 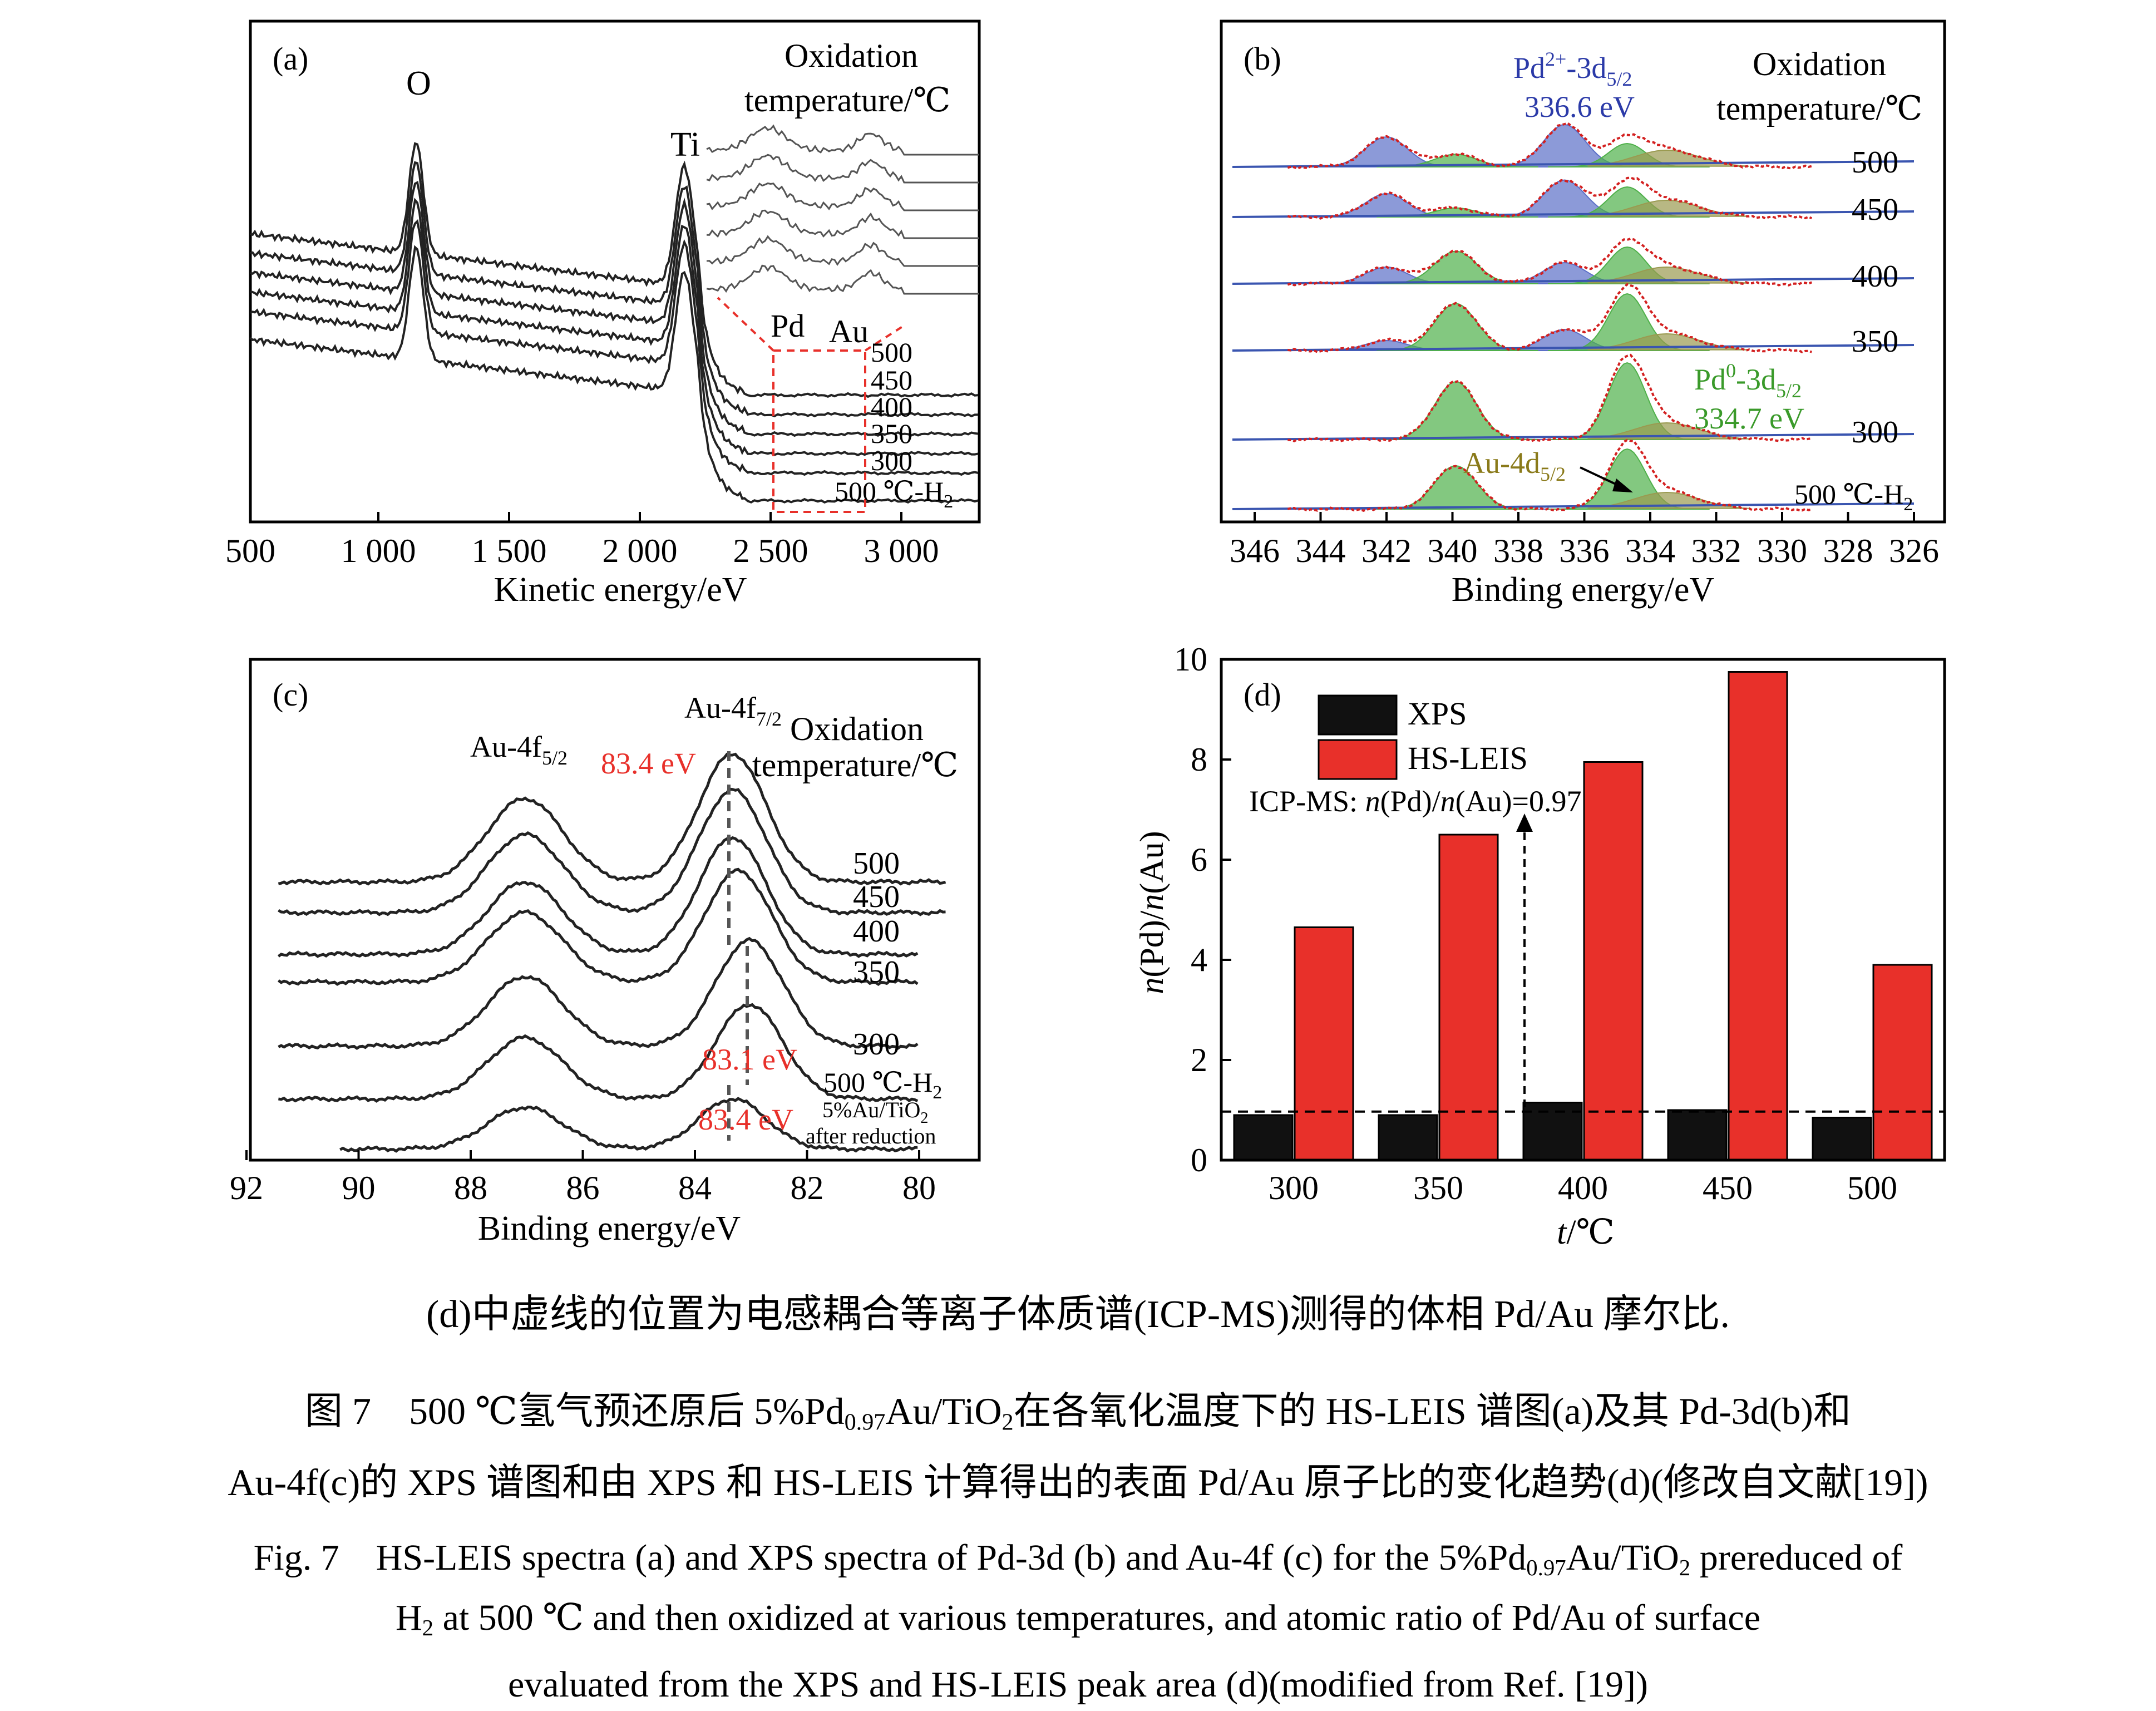 I want to click on panel-a-series-label: 500, so click(x=891, y=352).